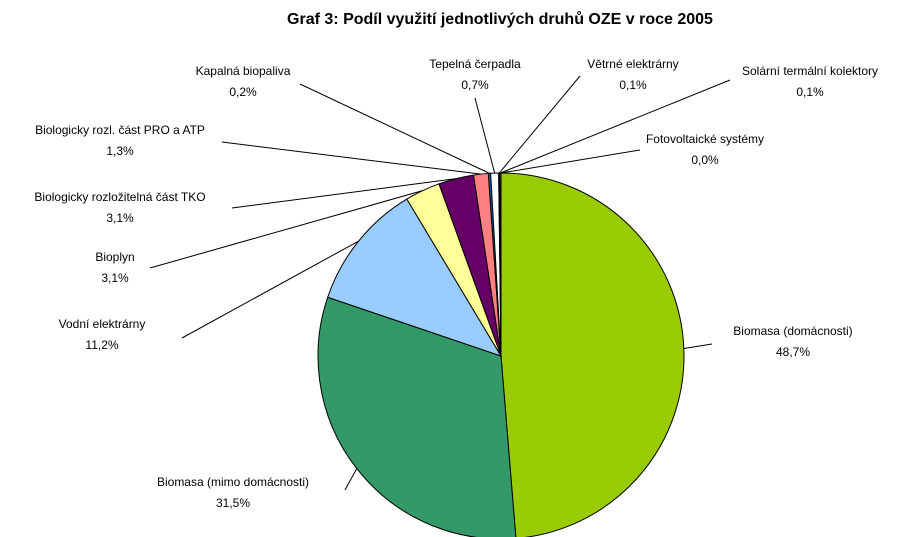 Image resolution: width=907 pixels, height=537 pixels. I want to click on slice-label: Větrné elektrárny, so click(632, 64).